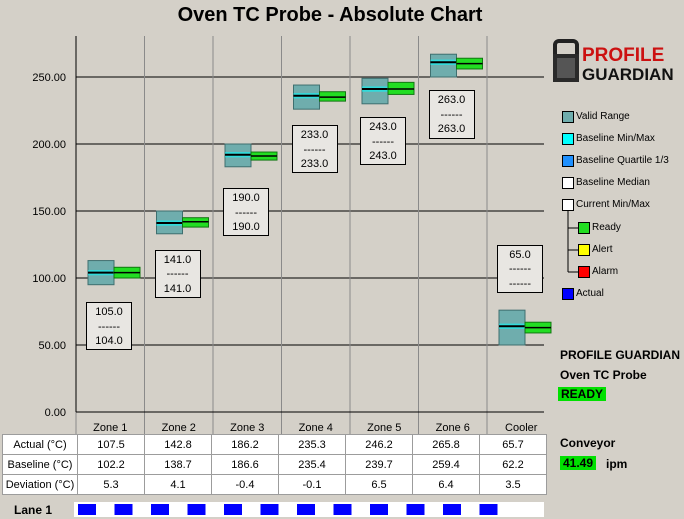 This screenshot has width=684, height=519. I want to click on table-cell: 239.7, so click(379, 464).